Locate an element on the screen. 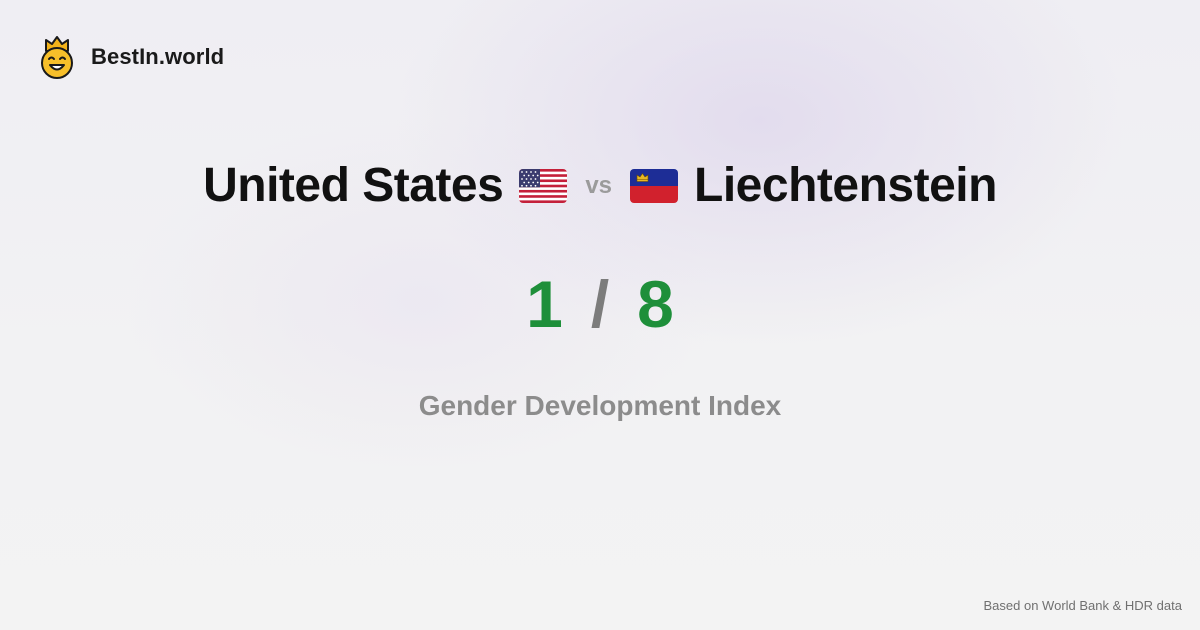  brand: BestIn.world is located at coordinates (131, 57).